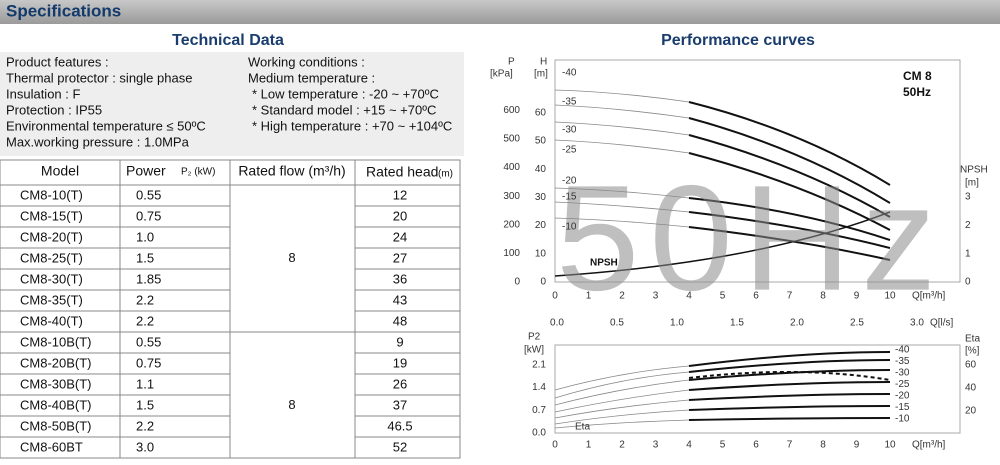 The width and height of the screenshot is (1000, 465). I want to click on eta-tick: 40, so click(971, 388).